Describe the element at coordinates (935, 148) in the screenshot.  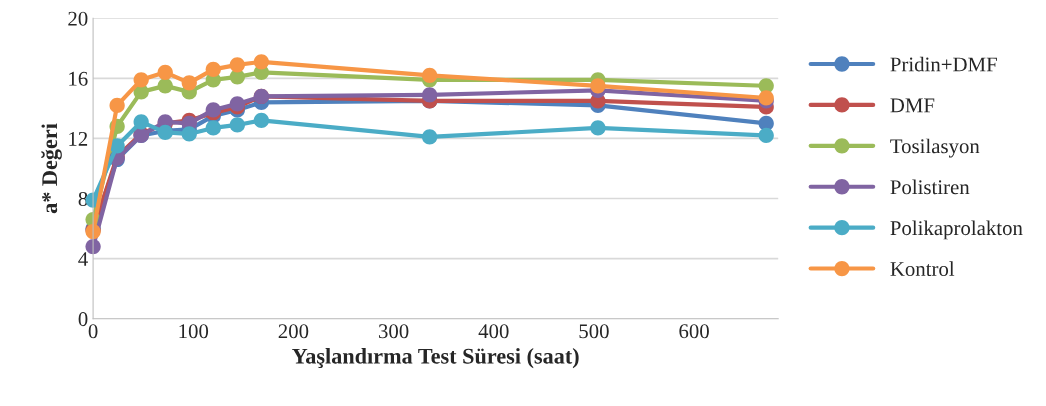
I see `legend-label: Tosilasyon` at that location.